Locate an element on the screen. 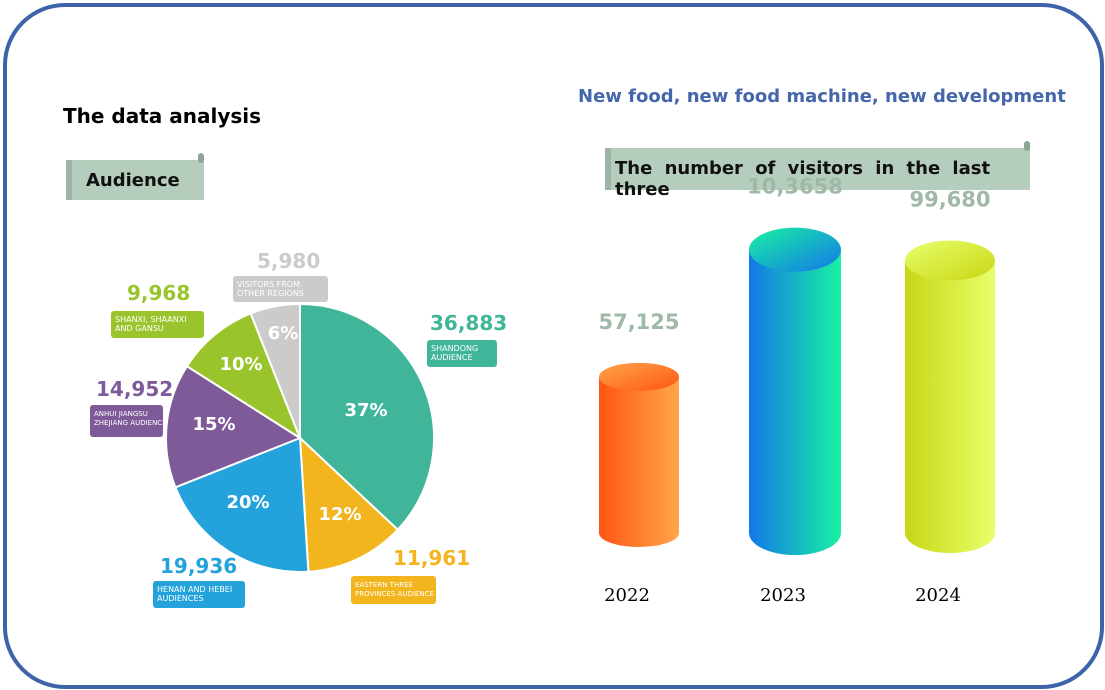 The image size is (1105, 690). slice-percent-label: 15% is located at coordinates (213, 424).